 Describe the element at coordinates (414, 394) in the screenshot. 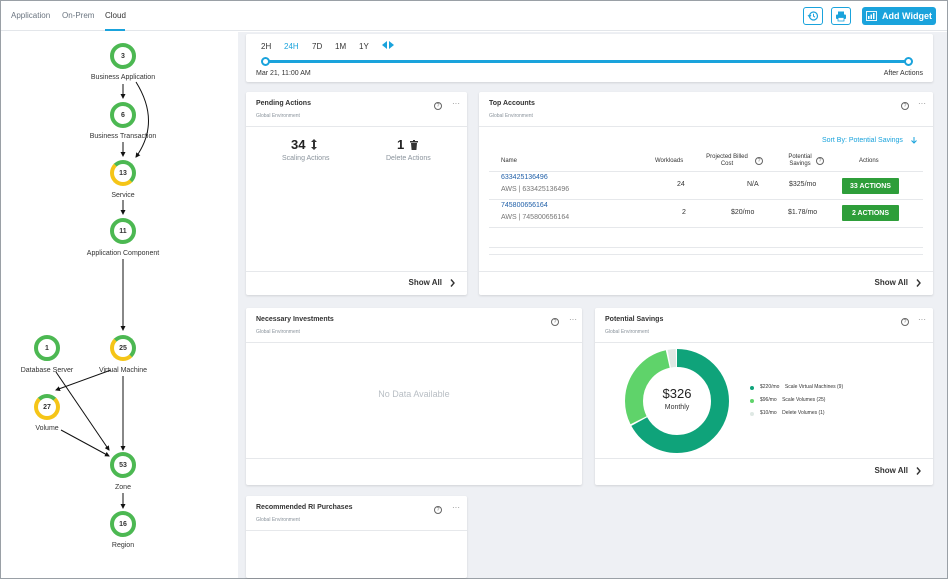

I see `empty-state-text: No Data Available` at that location.